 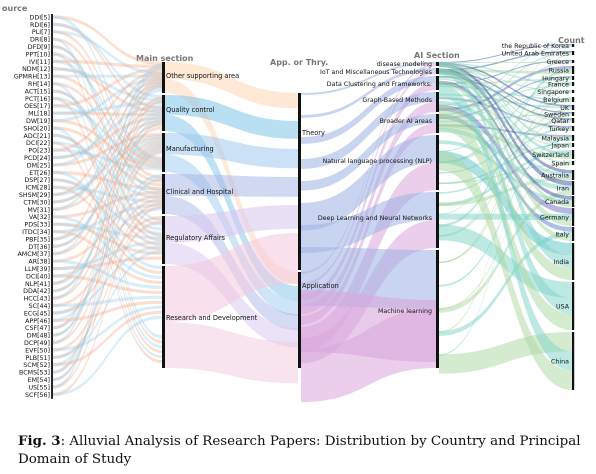 What do you see at coordinates (554, 217) in the screenshot?
I see `country-label: Germany` at bounding box center [554, 217].